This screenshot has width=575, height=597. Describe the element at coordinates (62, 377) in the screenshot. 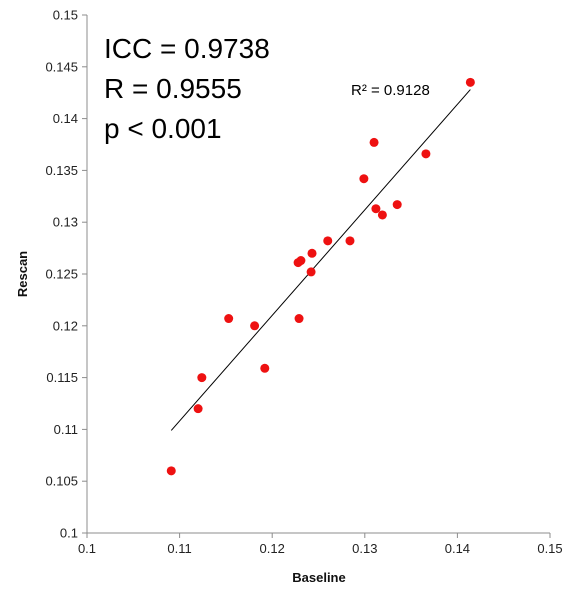

I see `y-tick-label: 0.115` at that location.